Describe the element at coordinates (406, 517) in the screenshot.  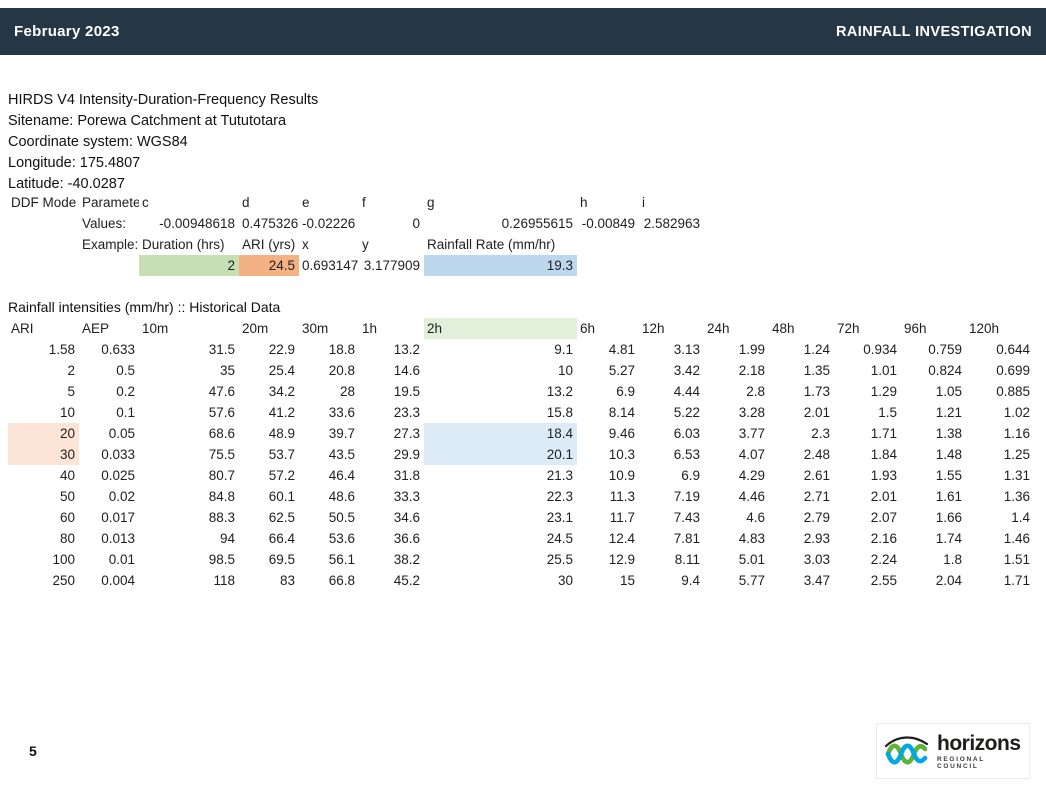
I see `cell: 34.6` at that location.